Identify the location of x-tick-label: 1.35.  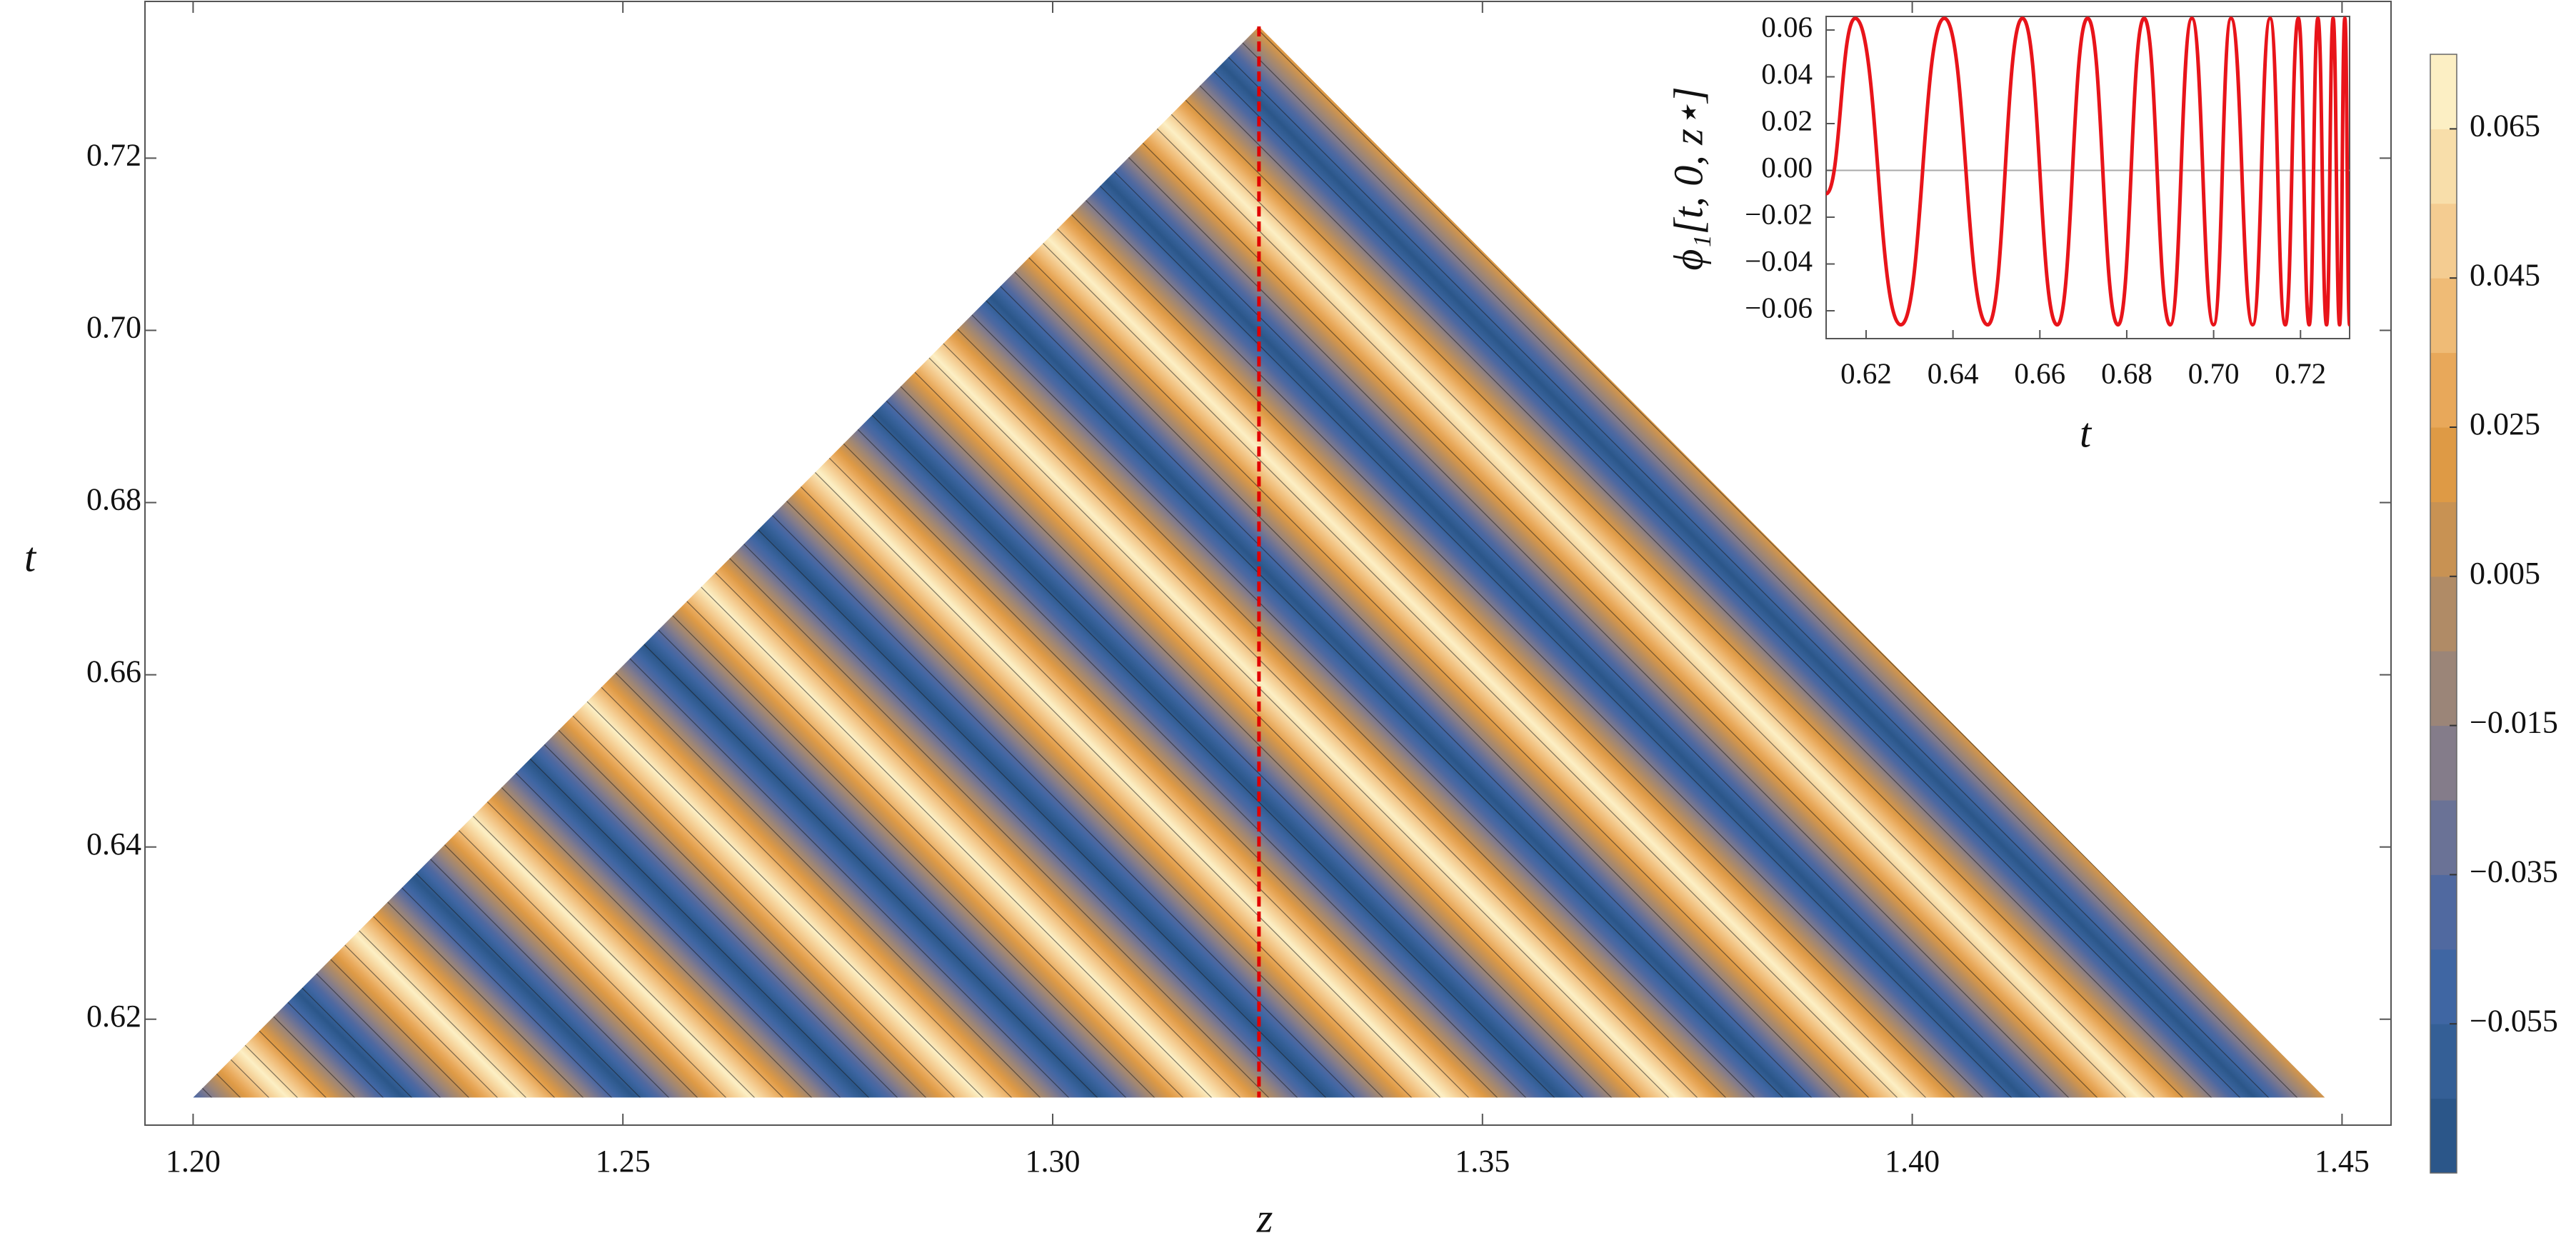
(1482, 1161).